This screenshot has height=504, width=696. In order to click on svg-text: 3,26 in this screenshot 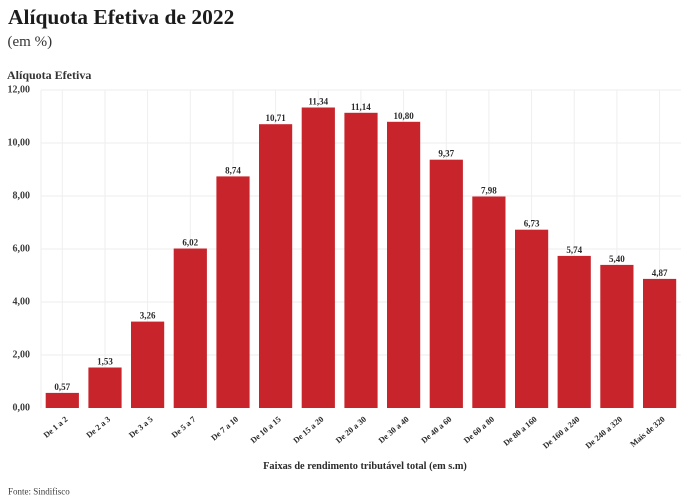, I will do `click(148, 316)`.